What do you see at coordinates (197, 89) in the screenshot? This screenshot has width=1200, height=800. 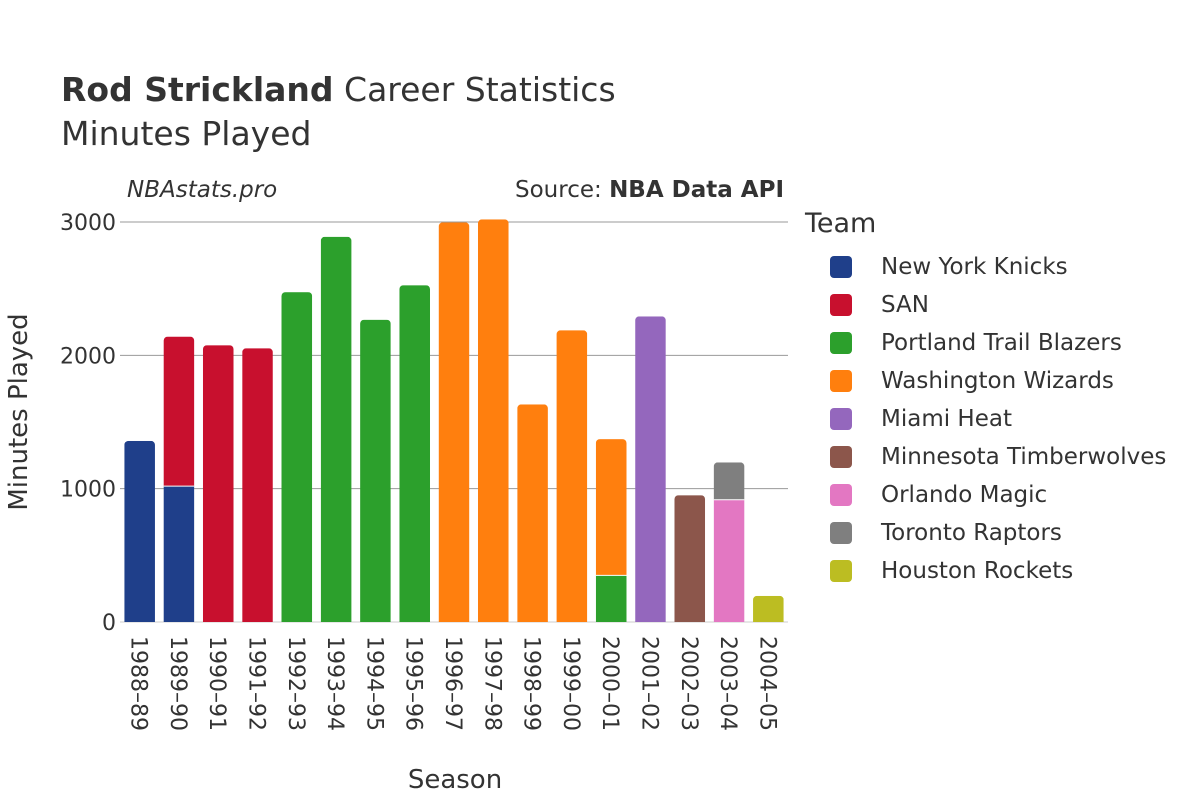 I see `player-name: Rod Strickland` at bounding box center [197, 89].